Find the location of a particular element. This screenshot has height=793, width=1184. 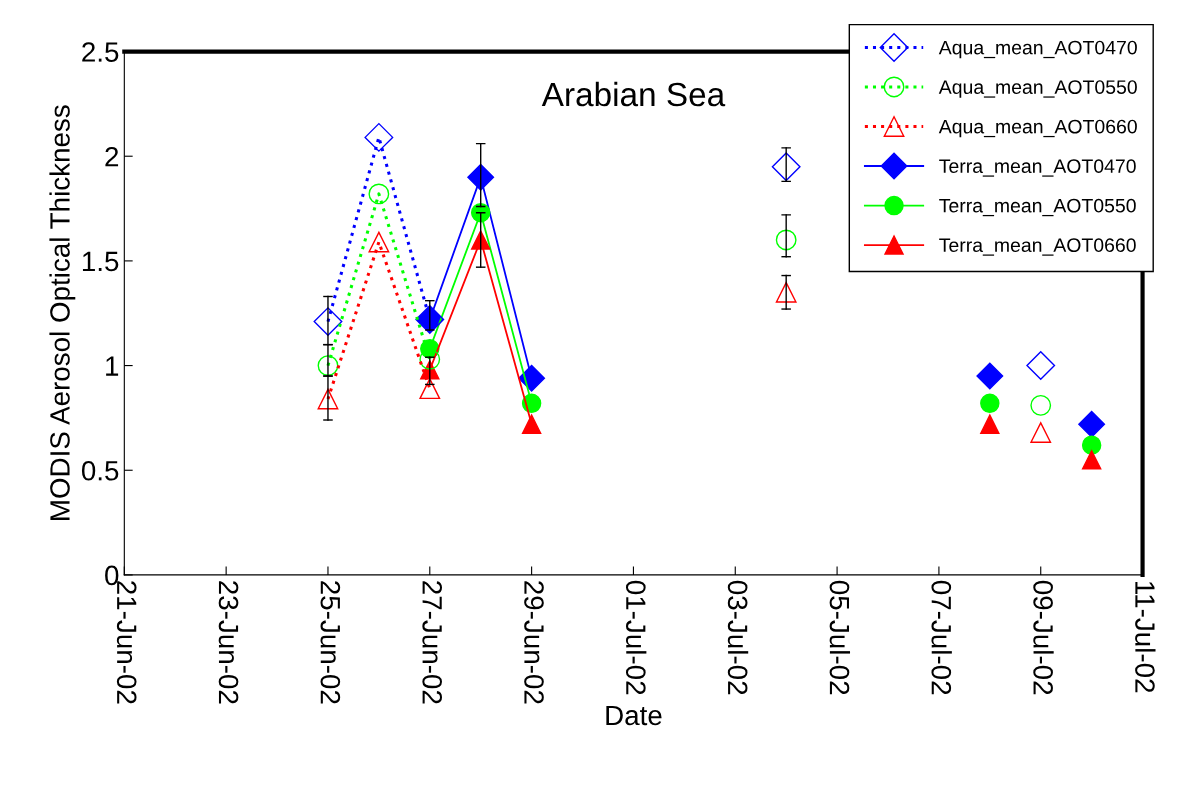

legend-label: Aqua_mean_AOT0470 is located at coordinates (1037, 49).